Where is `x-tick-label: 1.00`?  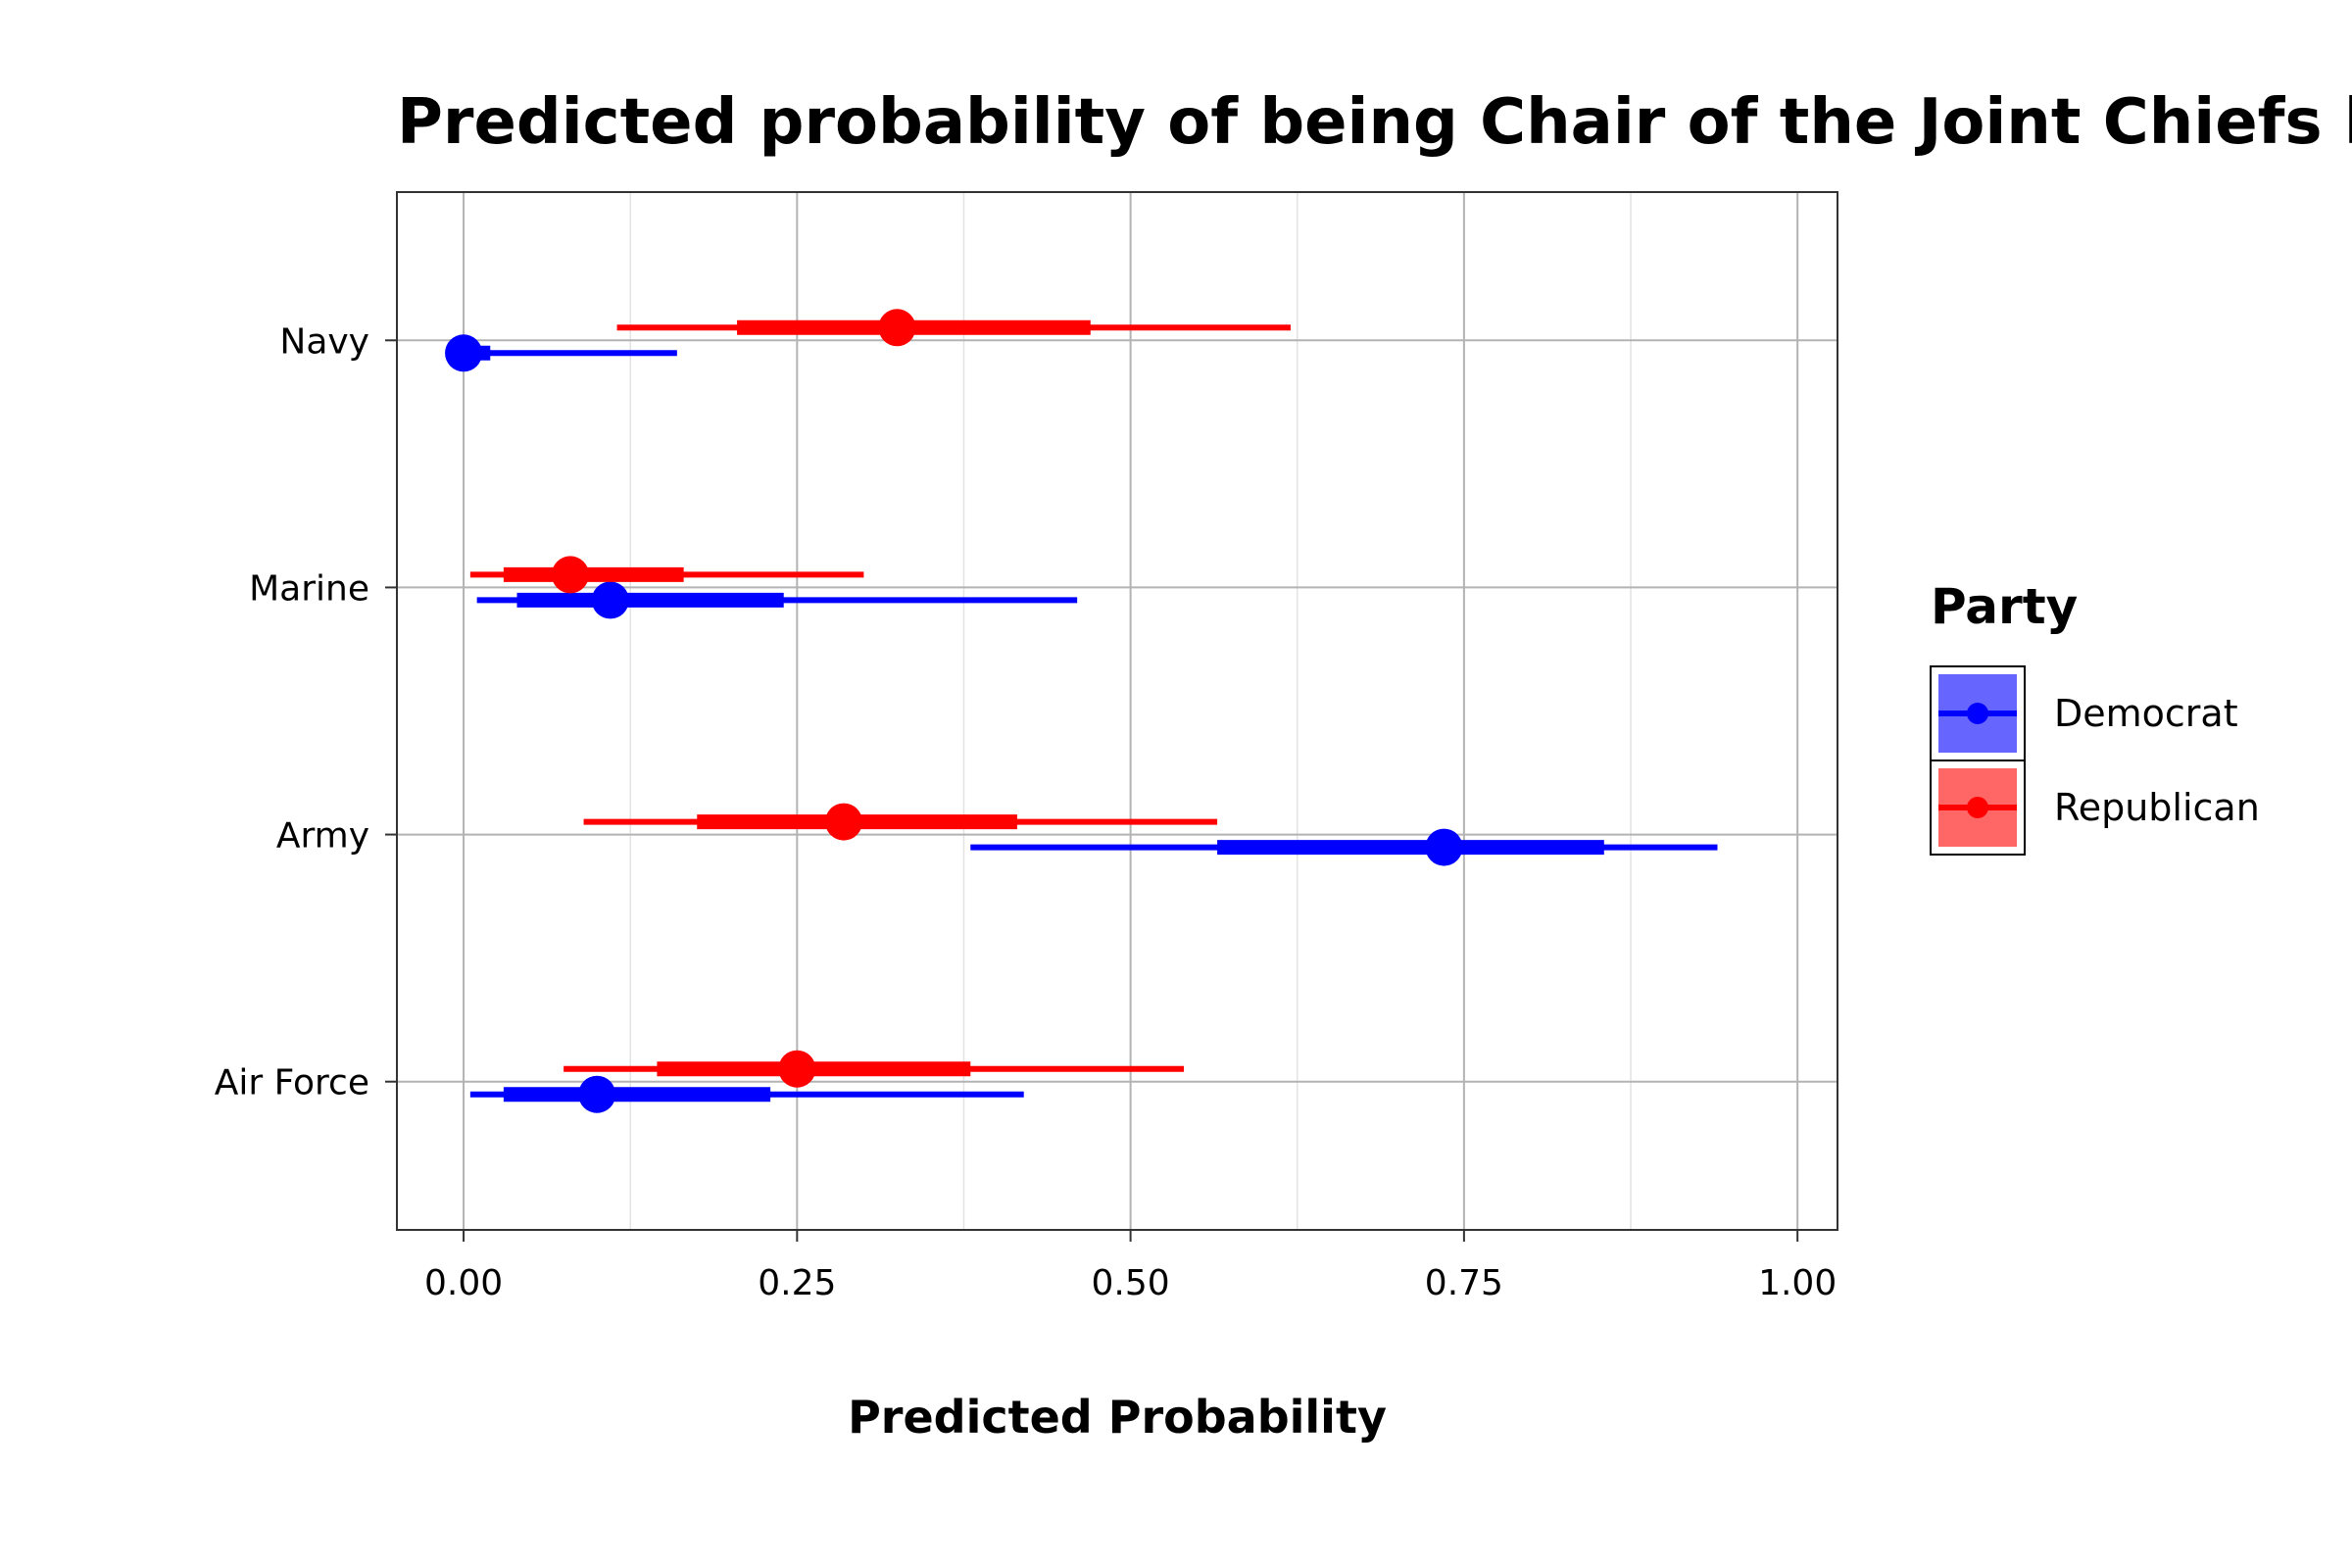 x-tick-label: 1.00 is located at coordinates (1797, 1283).